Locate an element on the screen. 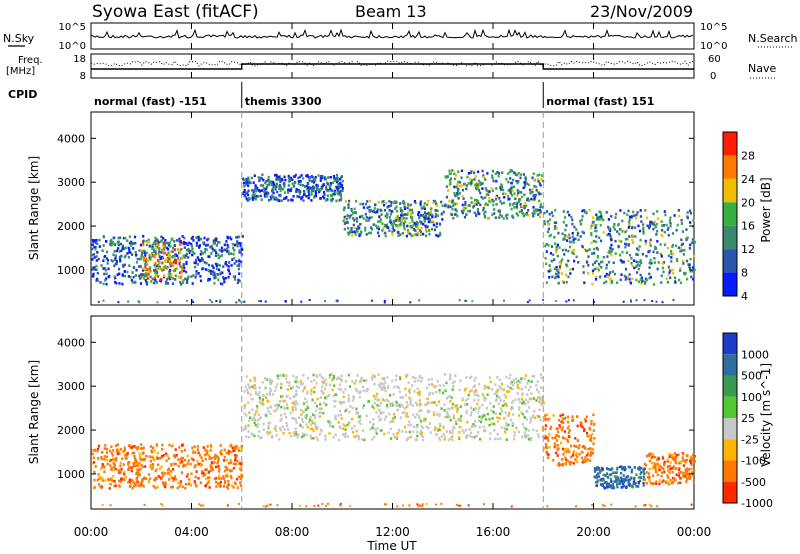 The height and width of the screenshot is (554, 800). nsearch-label: N.Search is located at coordinates (773, 38).